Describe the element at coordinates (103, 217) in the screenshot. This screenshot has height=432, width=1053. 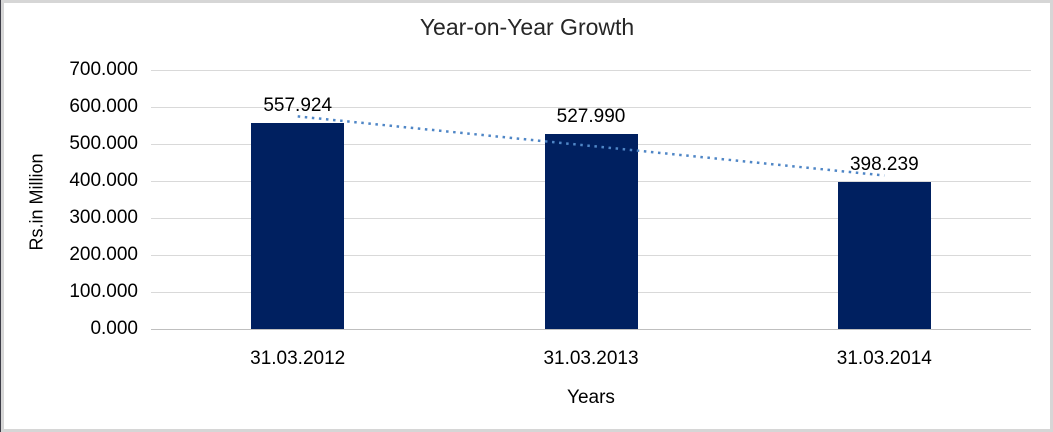
I see `y-tick-label: 300.000` at that location.